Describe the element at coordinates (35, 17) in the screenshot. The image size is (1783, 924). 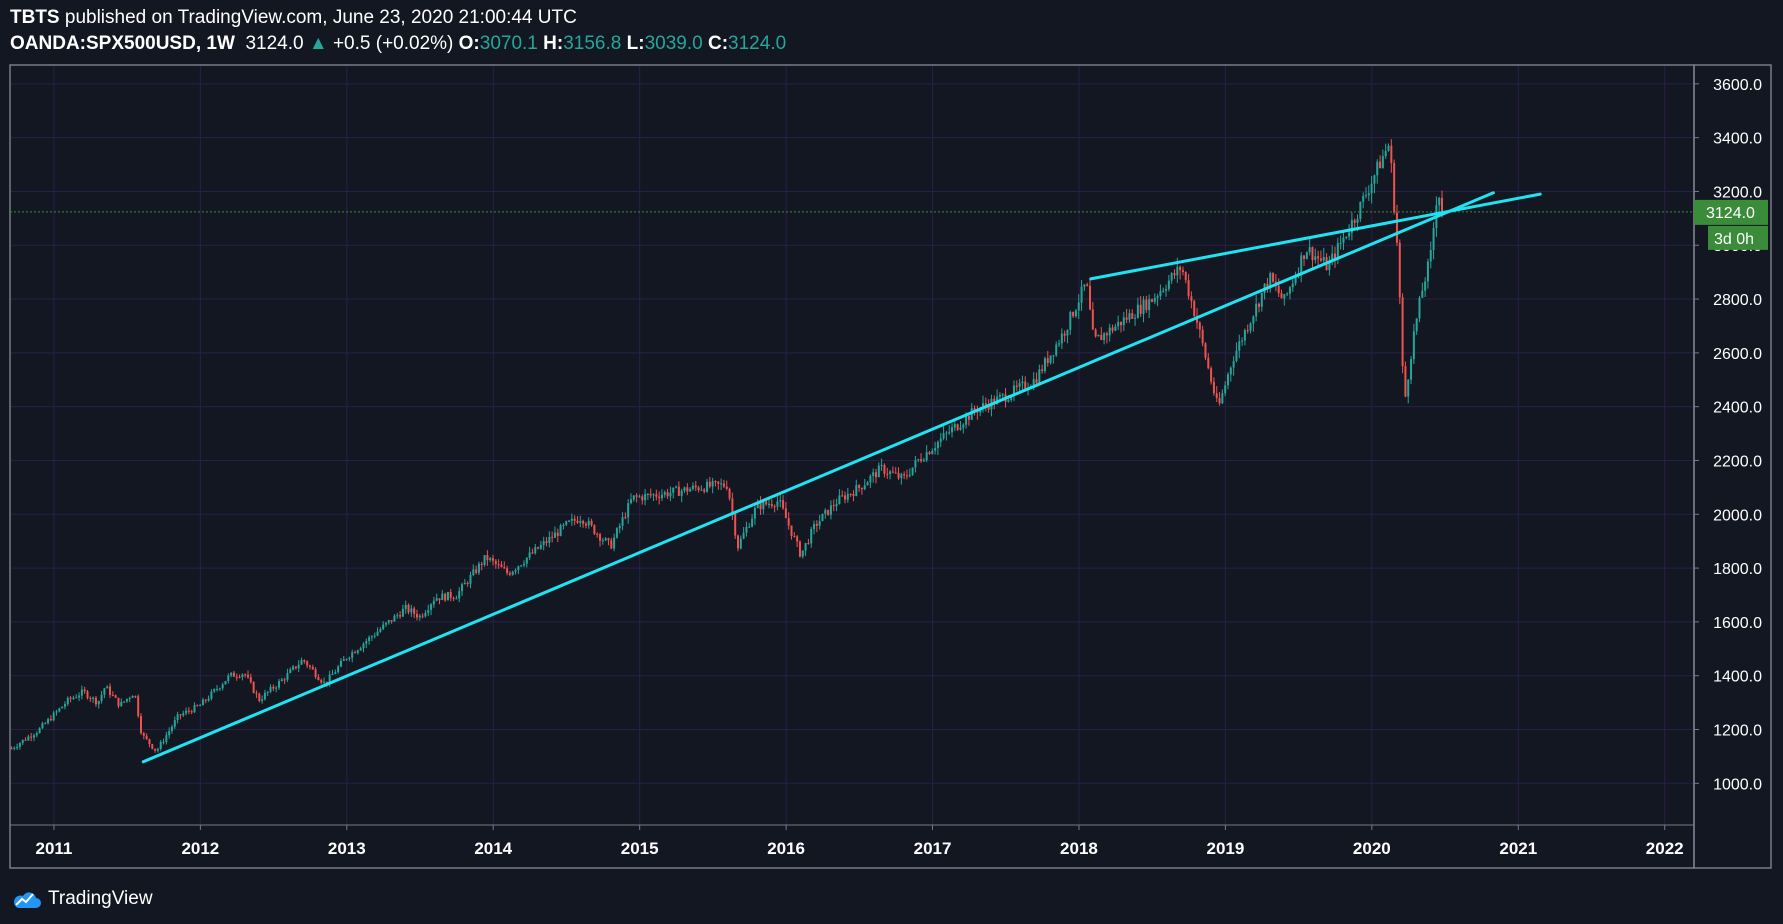
I see `author-name: TBTS` at that location.